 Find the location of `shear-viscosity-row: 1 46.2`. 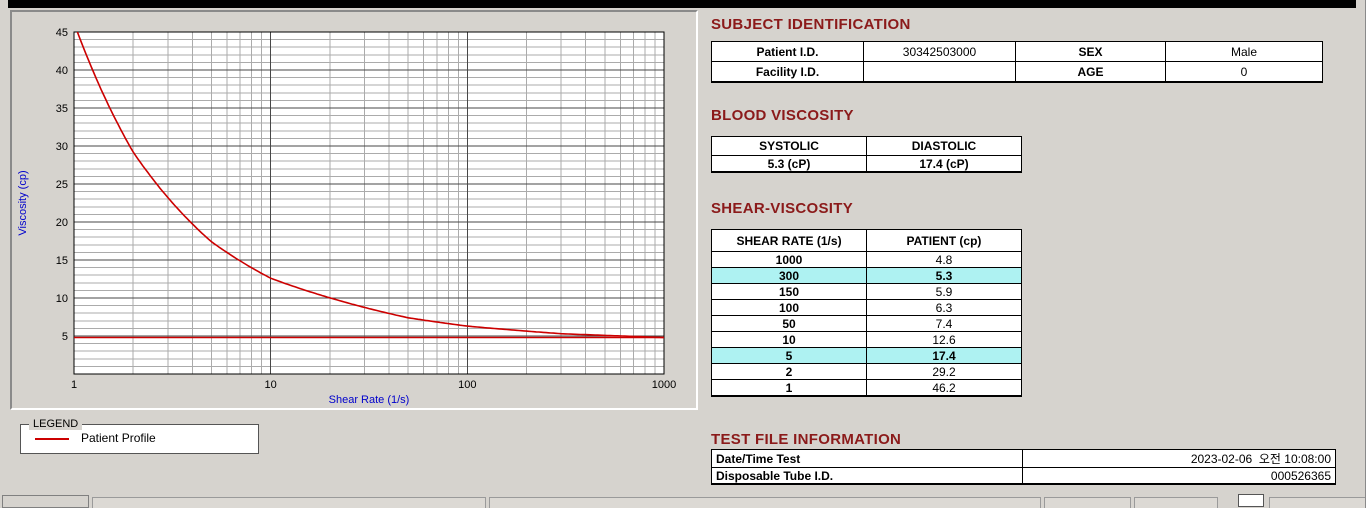

shear-viscosity-row: 1 46.2 is located at coordinates (866, 388).